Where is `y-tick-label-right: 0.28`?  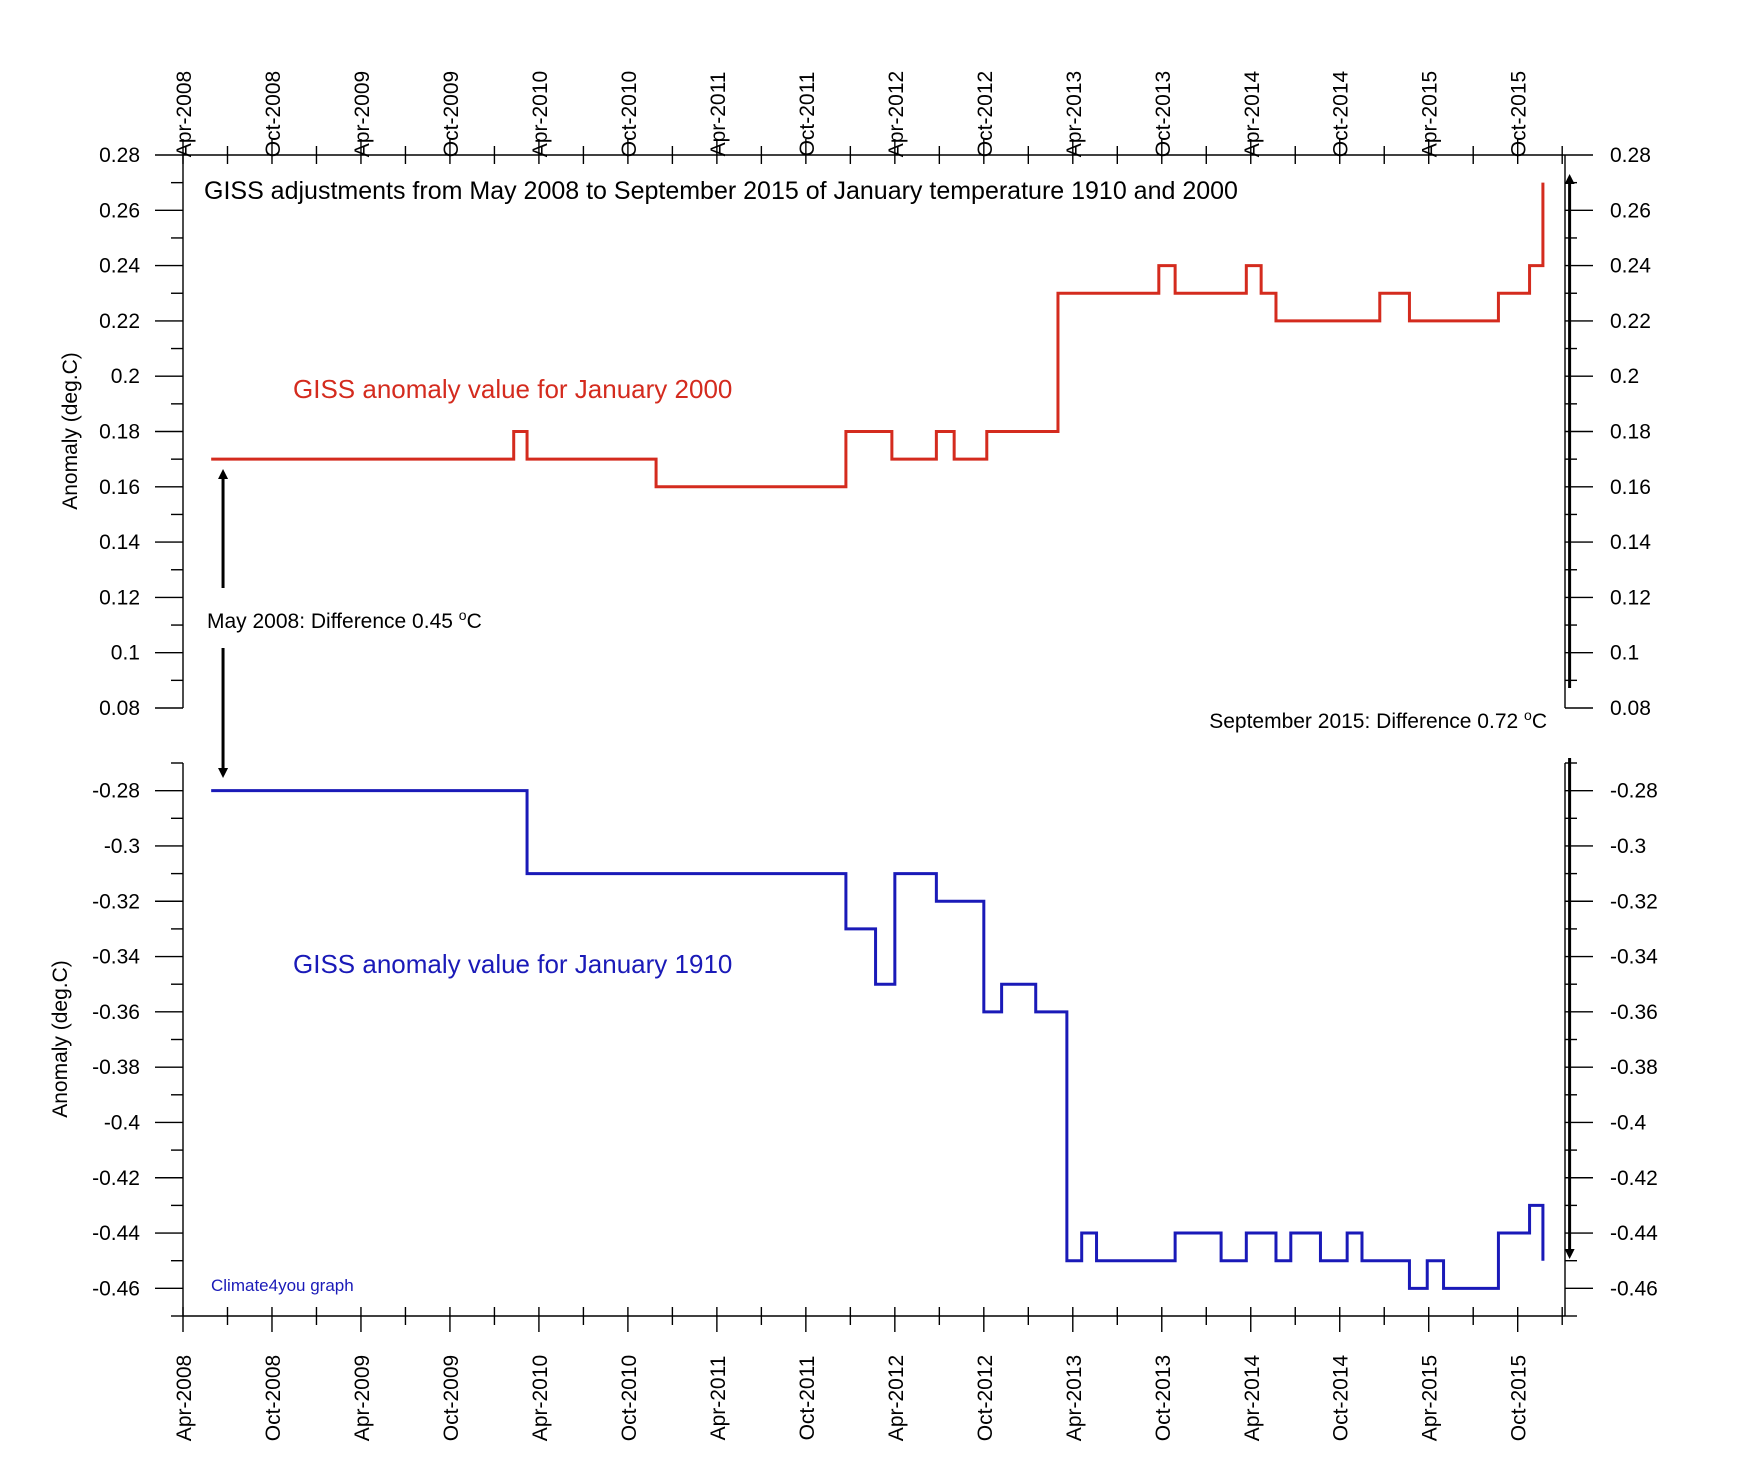
y-tick-label-right: 0.28 is located at coordinates (1630, 155).